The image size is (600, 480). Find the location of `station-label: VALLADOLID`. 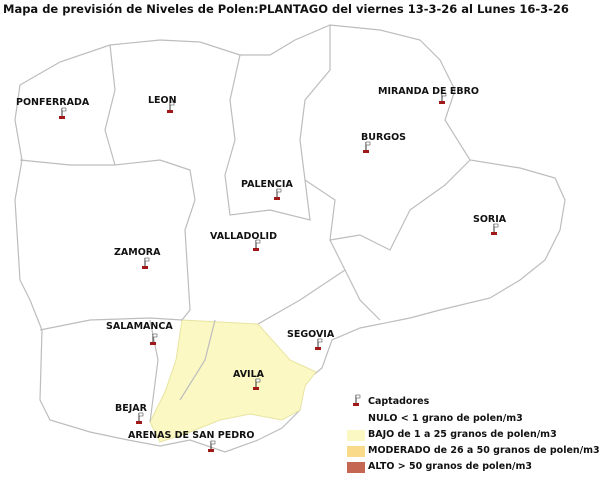

station-label: VALLADOLID is located at coordinates (243, 236).